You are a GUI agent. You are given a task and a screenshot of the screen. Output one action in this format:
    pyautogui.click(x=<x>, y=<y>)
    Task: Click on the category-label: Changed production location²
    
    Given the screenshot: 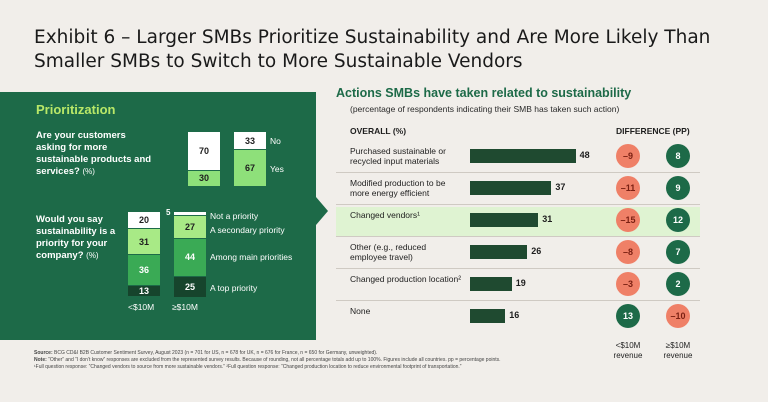 What is the action you would take?
    pyautogui.click(x=406, y=279)
    